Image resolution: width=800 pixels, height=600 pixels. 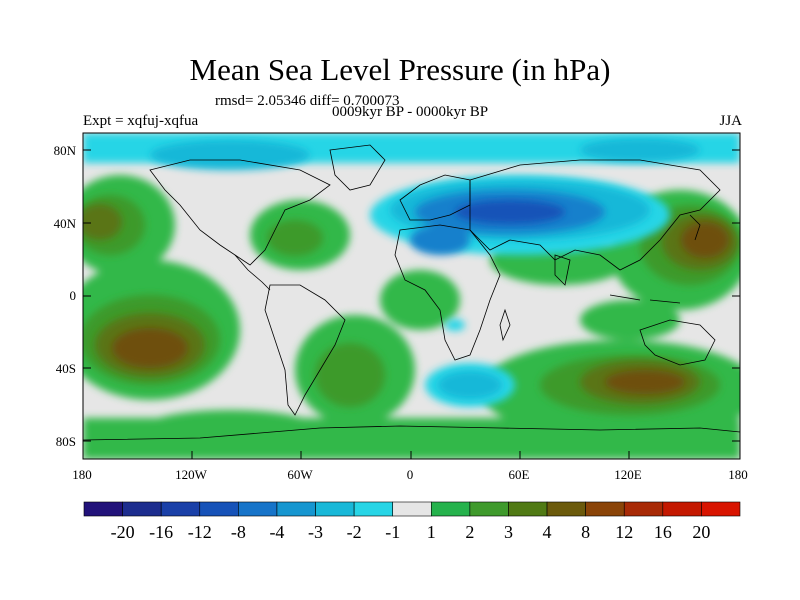 What do you see at coordinates (586, 532) in the screenshot?
I see `legend-label: 8` at bounding box center [586, 532].